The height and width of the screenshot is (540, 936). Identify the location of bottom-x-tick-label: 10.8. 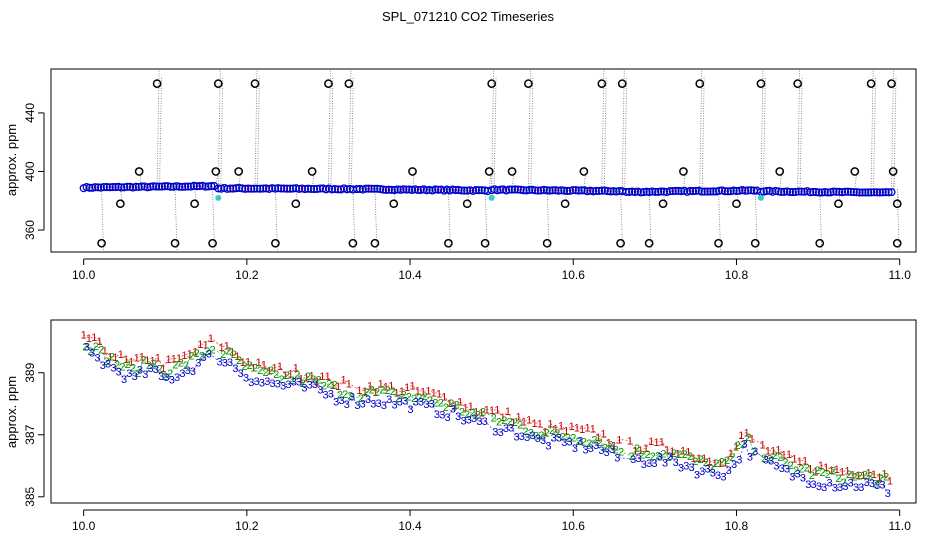
(737, 526).